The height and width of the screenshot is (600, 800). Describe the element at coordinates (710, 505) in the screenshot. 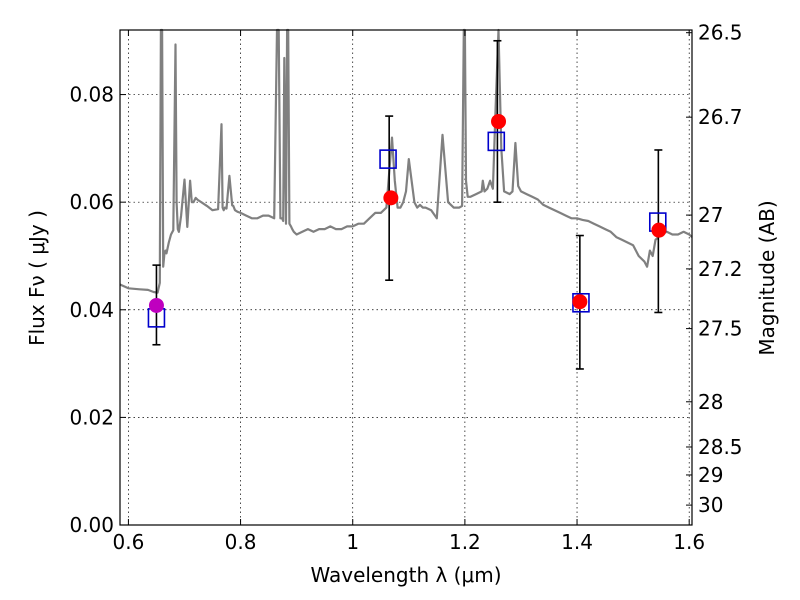

I see `magnitude-tick-label: 30` at that location.